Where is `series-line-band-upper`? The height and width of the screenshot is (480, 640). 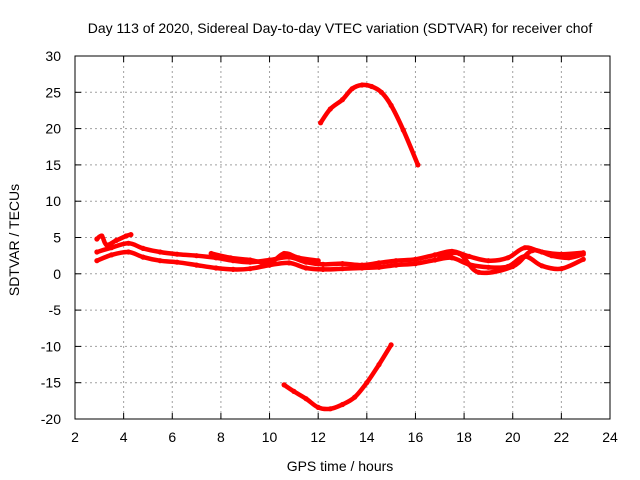 series-line-band-upper is located at coordinates (340, 254).